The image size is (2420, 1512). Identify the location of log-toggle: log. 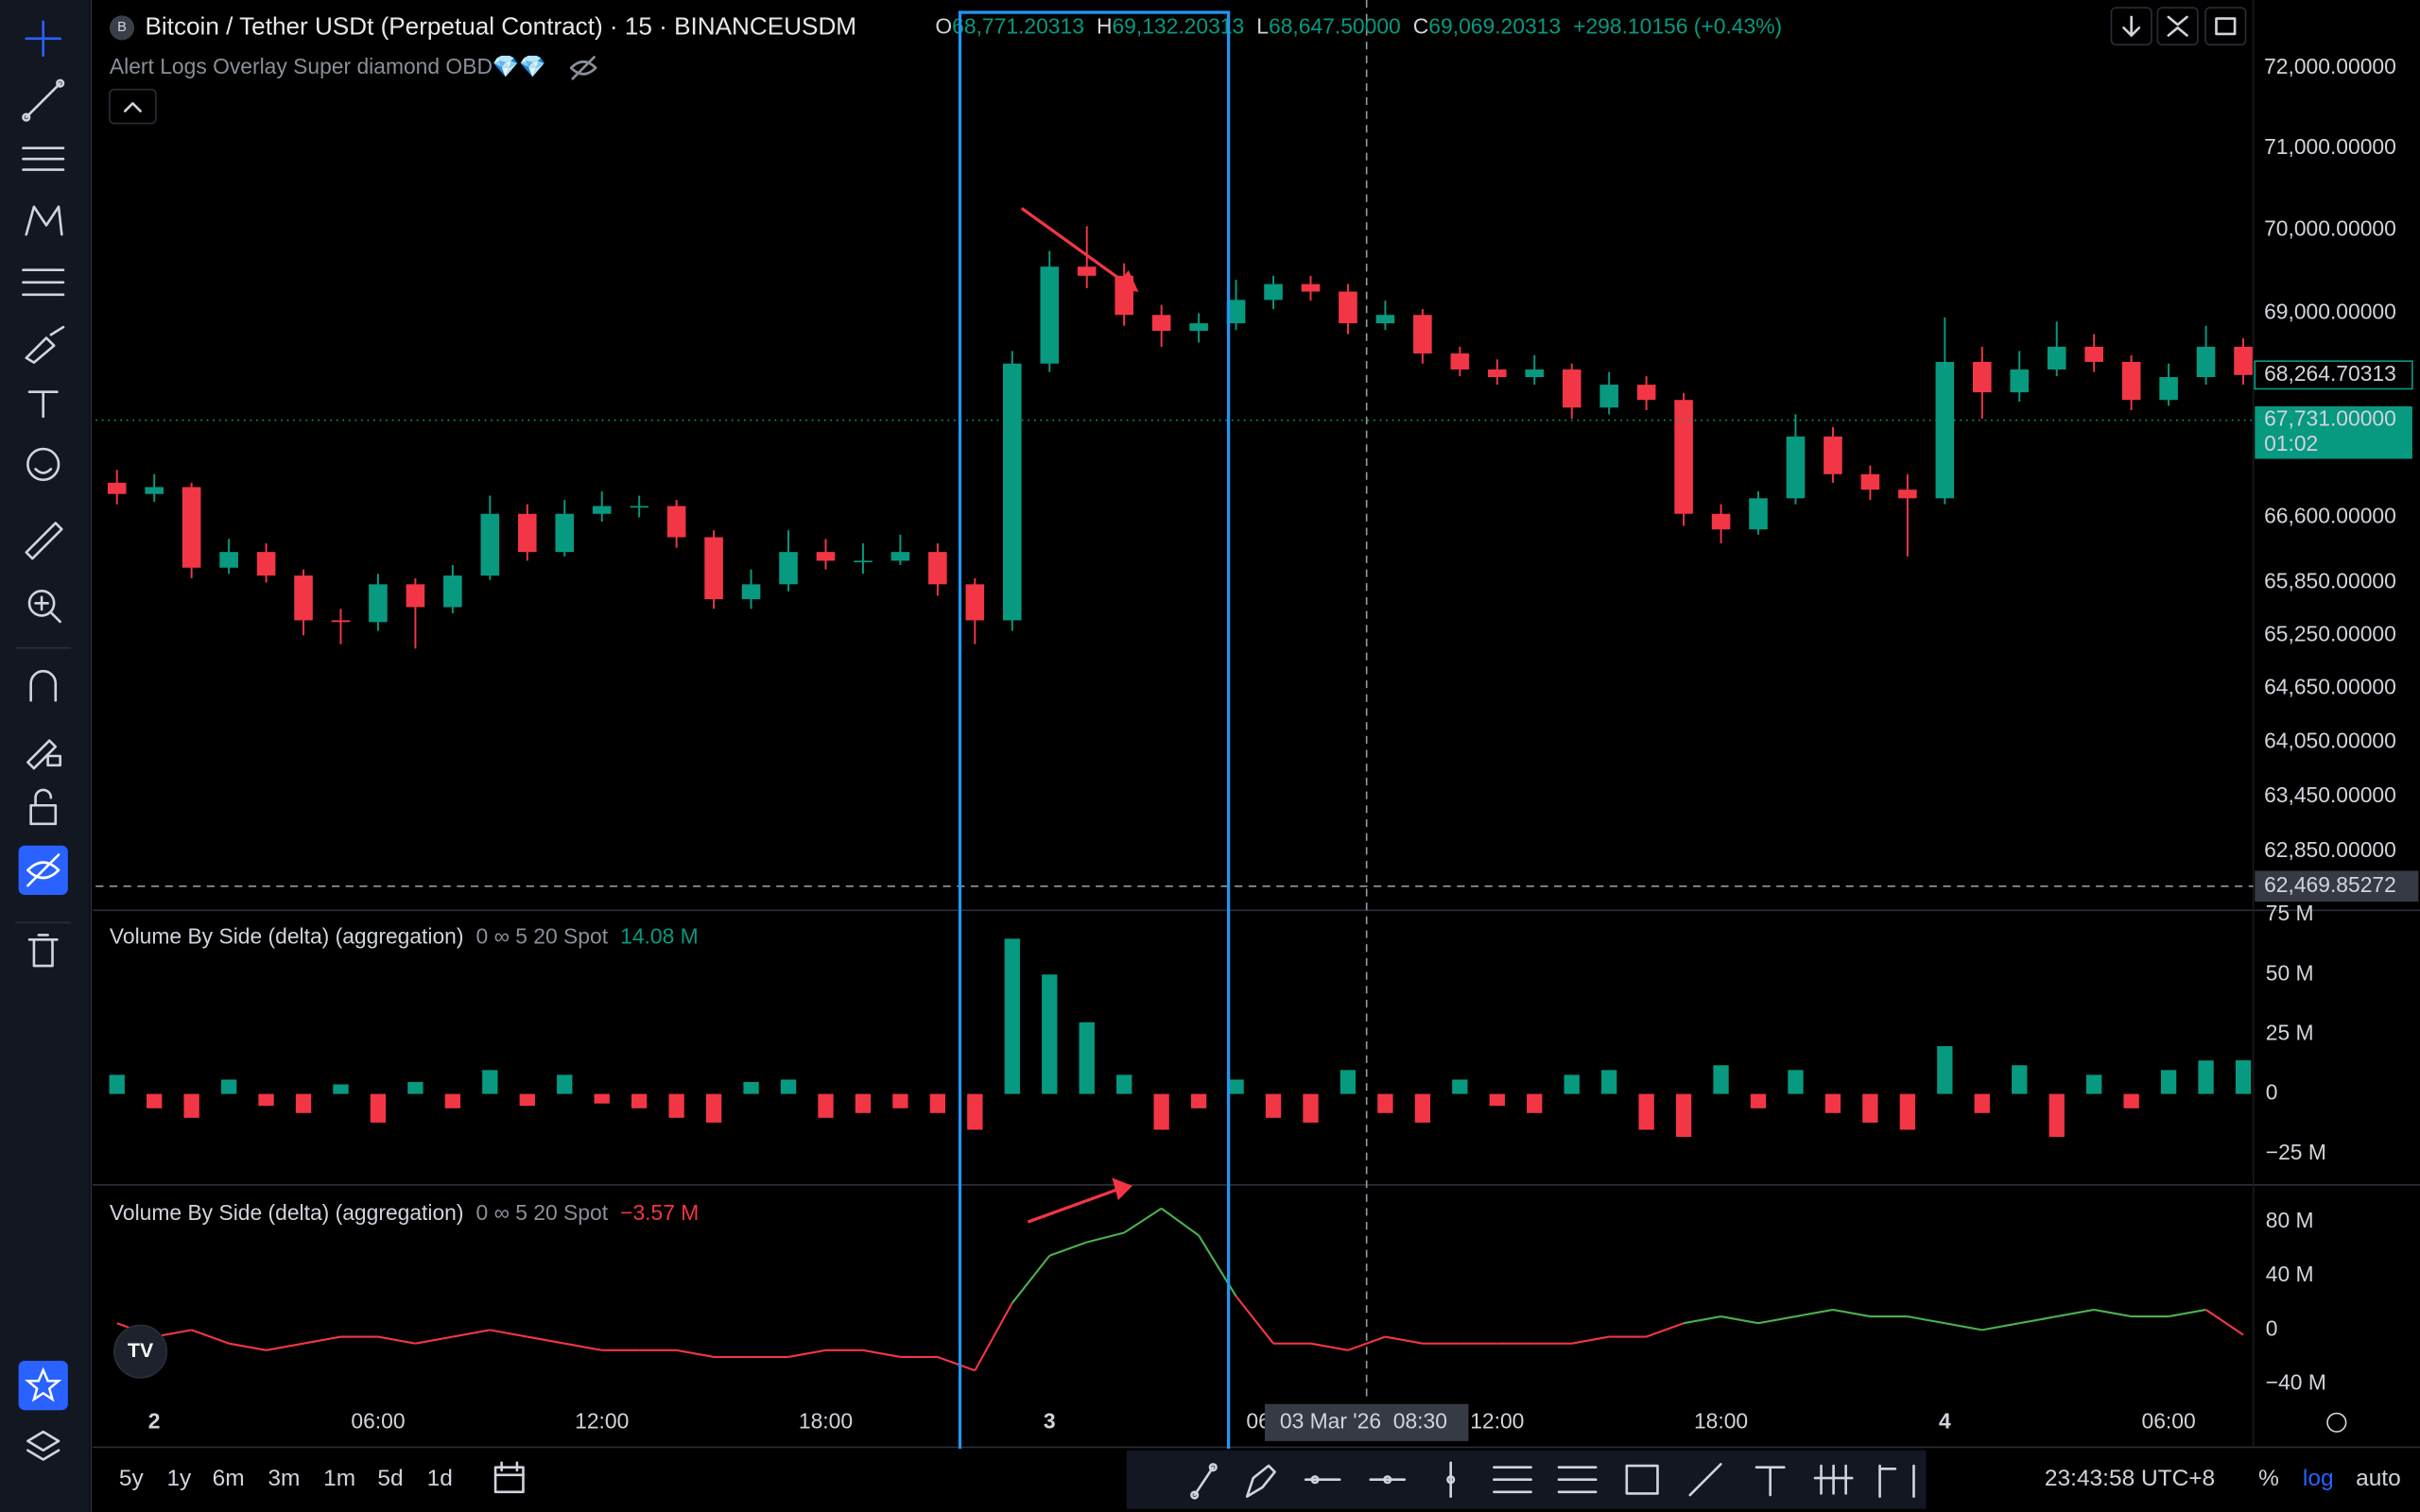
(2318, 1478).